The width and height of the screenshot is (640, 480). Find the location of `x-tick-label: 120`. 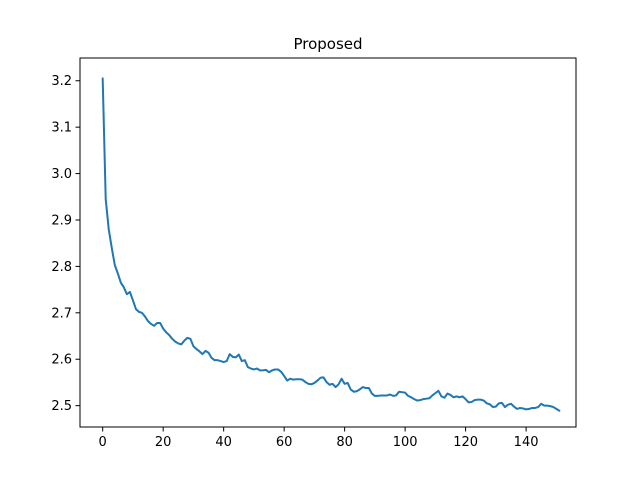

x-tick-label: 120 is located at coordinates (465, 442).